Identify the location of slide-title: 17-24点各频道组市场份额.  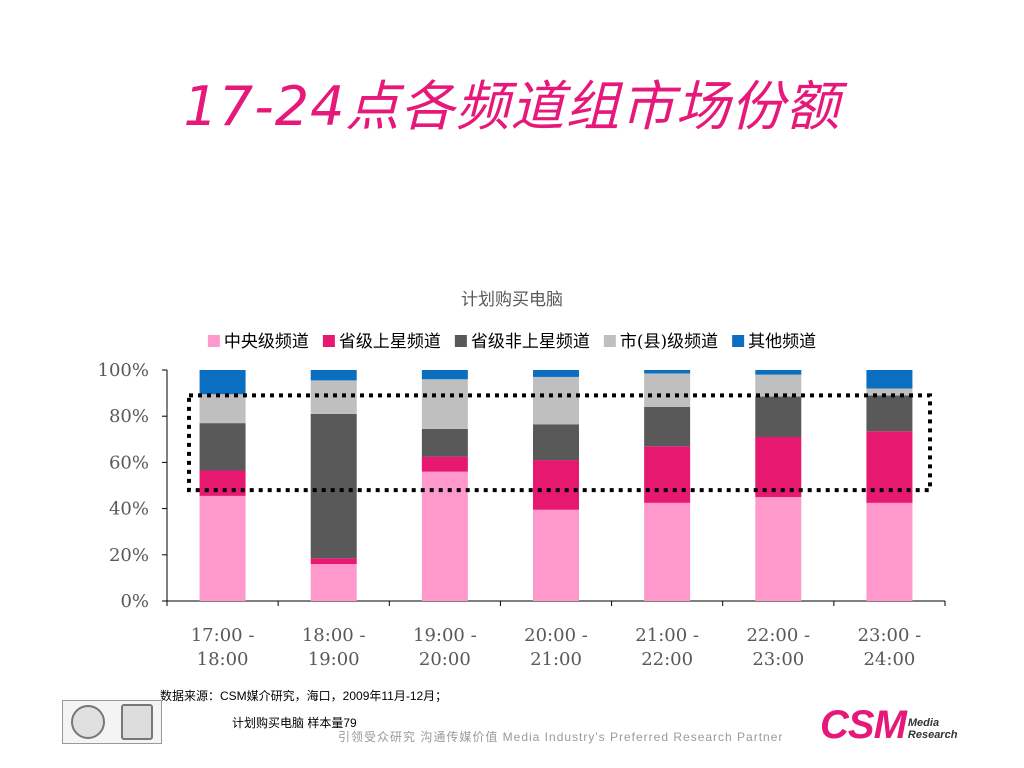
(512, 106).